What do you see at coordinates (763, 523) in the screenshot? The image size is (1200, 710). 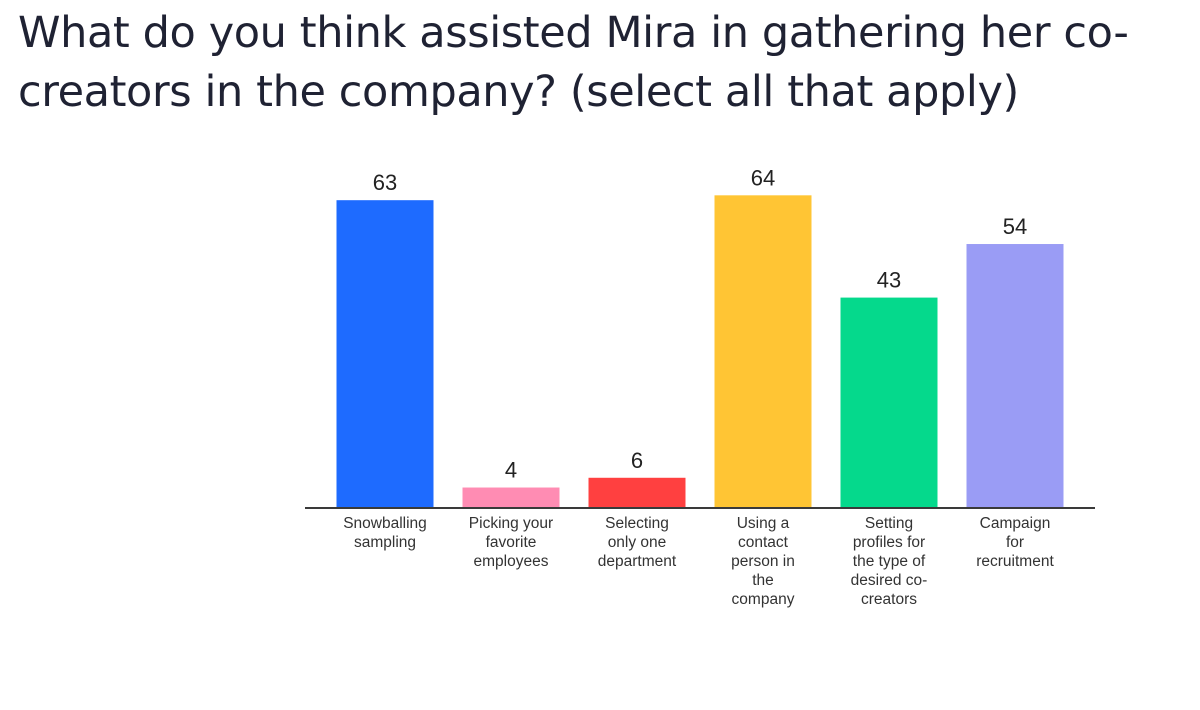 I see `category-label-line: Using a` at bounding box center [763, 523].